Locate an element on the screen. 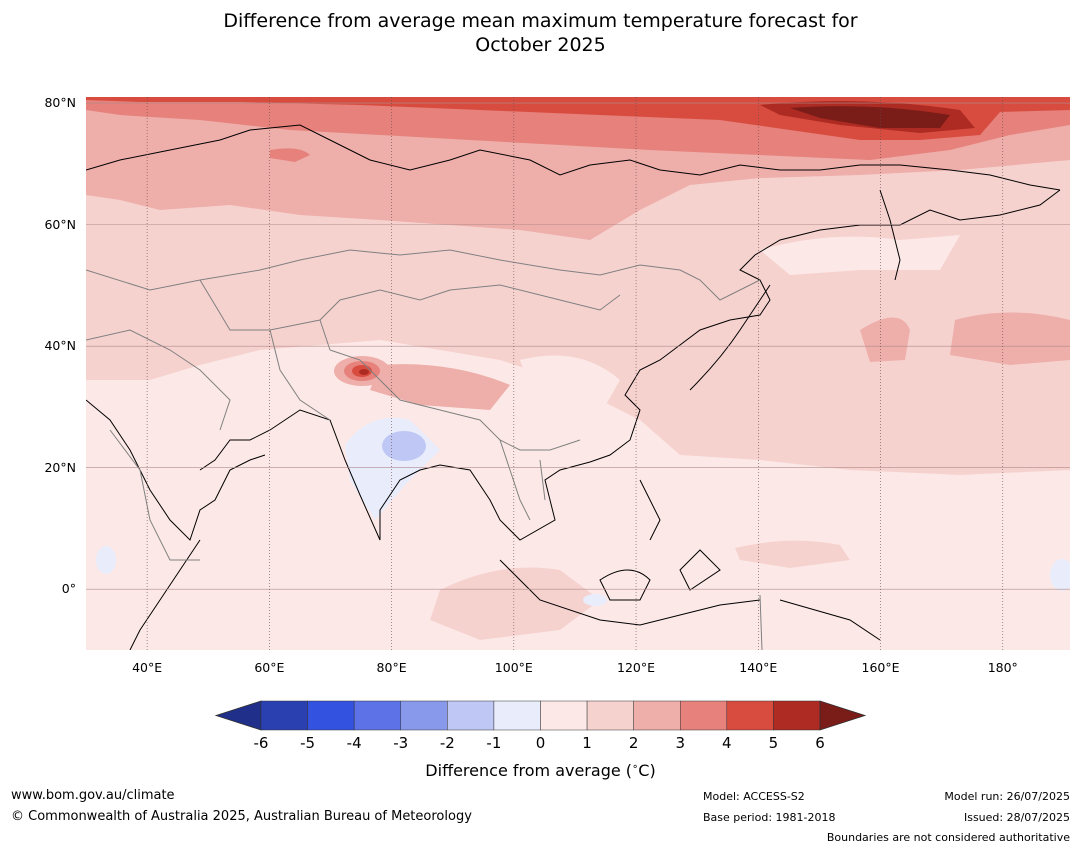 The image size is (1081, 850). coastline-philippines is located at coordinates (650, 510).